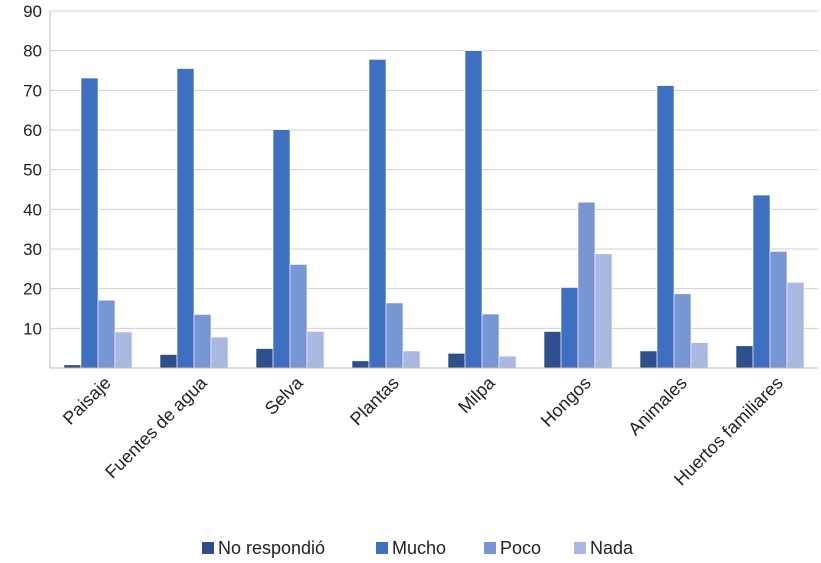  Describe the element at coordinates (648, 359) in the screenshot. I see `bar-no-respondi--6` at that location.